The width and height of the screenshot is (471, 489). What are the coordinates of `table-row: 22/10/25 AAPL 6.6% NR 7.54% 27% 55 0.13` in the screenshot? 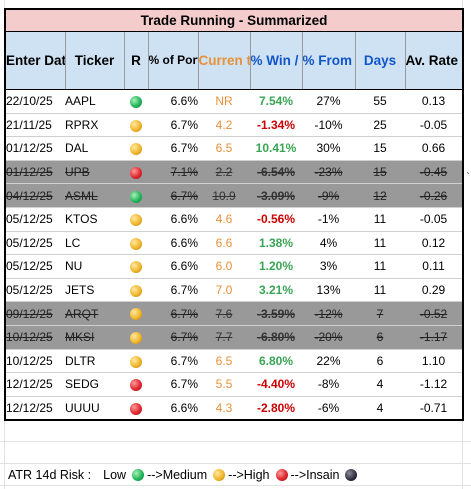 It's located at (234, 101).